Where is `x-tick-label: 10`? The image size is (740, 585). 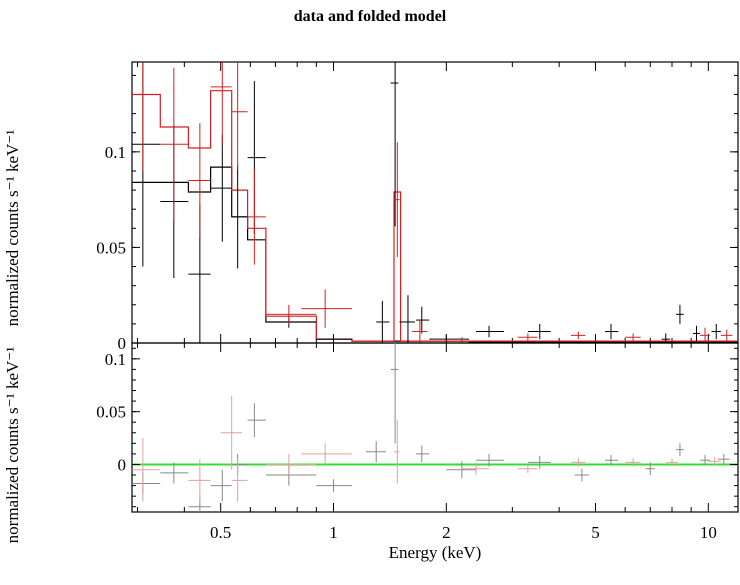 x-tick-label: 10 is located at coordinates (708, 532).